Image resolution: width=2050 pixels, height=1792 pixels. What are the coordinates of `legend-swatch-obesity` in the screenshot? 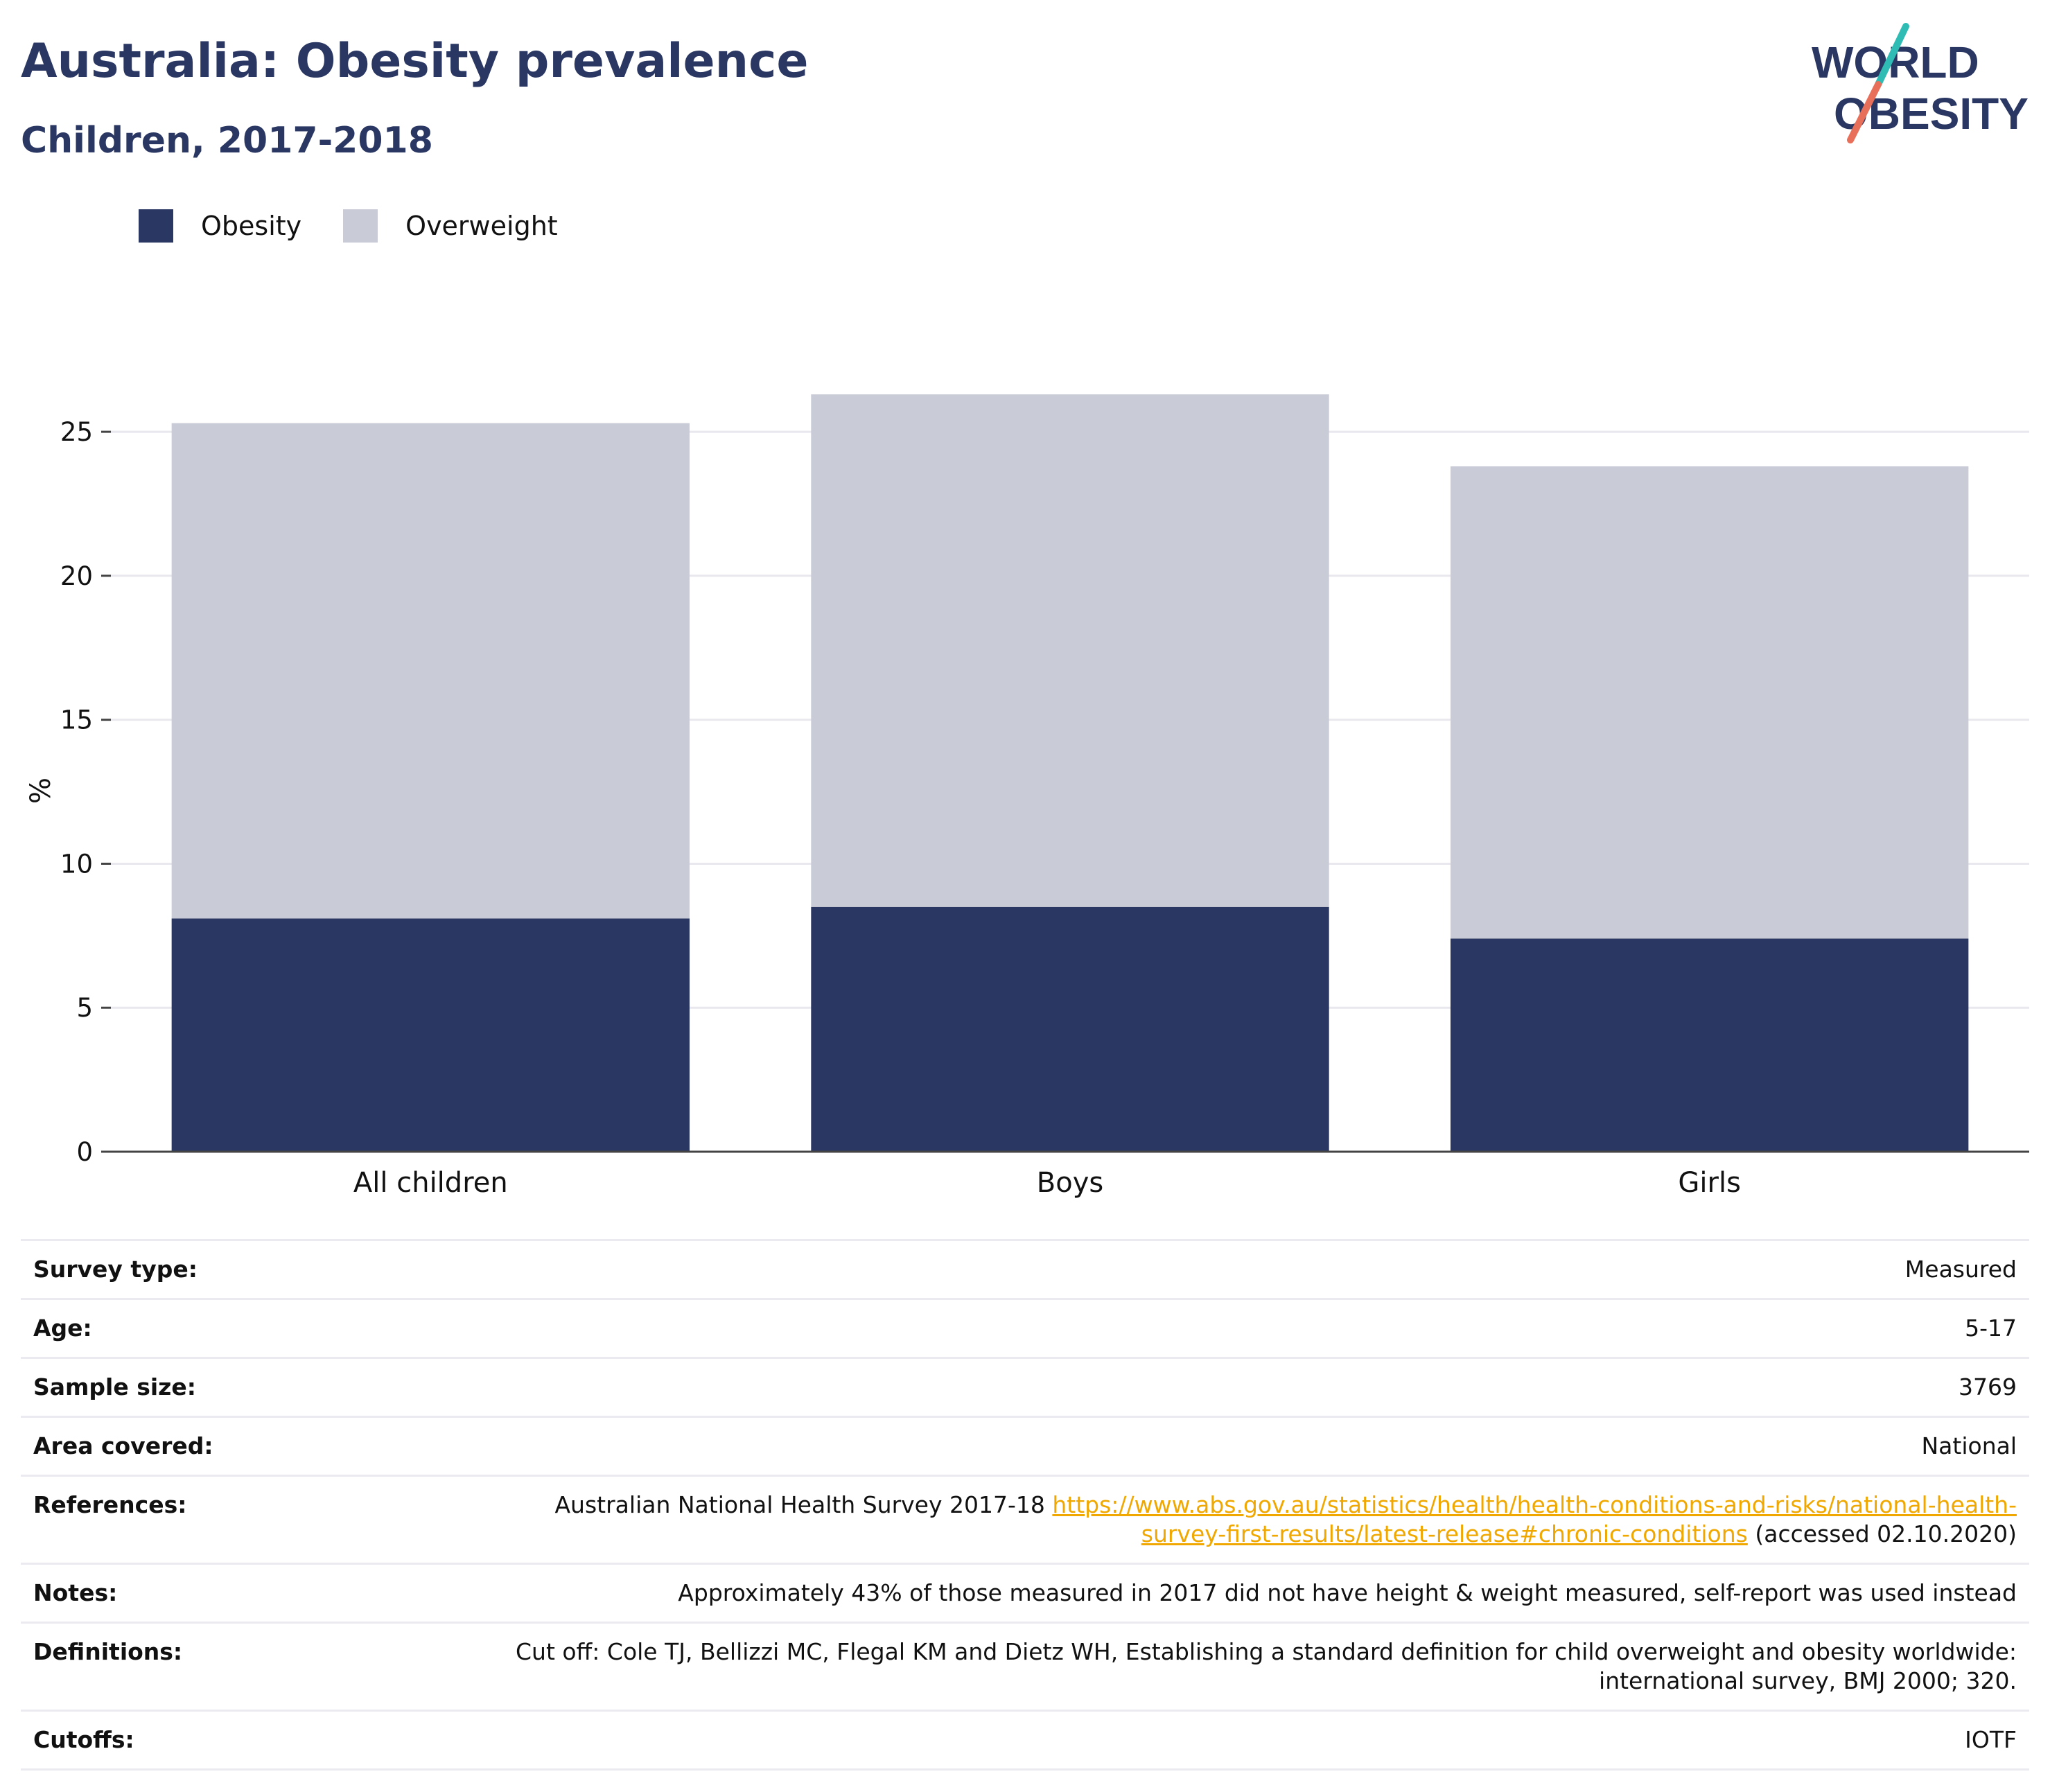 It's located at (156, 226).